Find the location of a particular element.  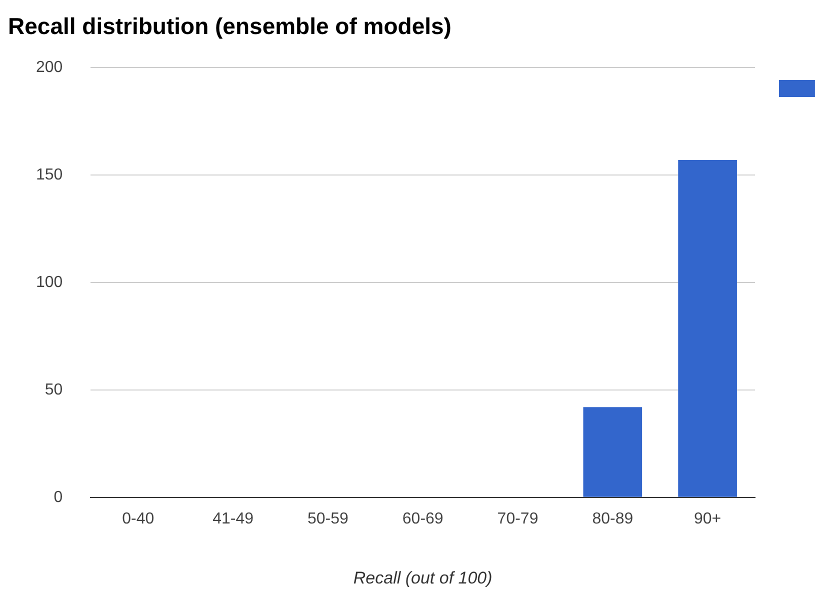

chart-title: Recall distribution (ensemble of models) is located at coordinates (230, 26).